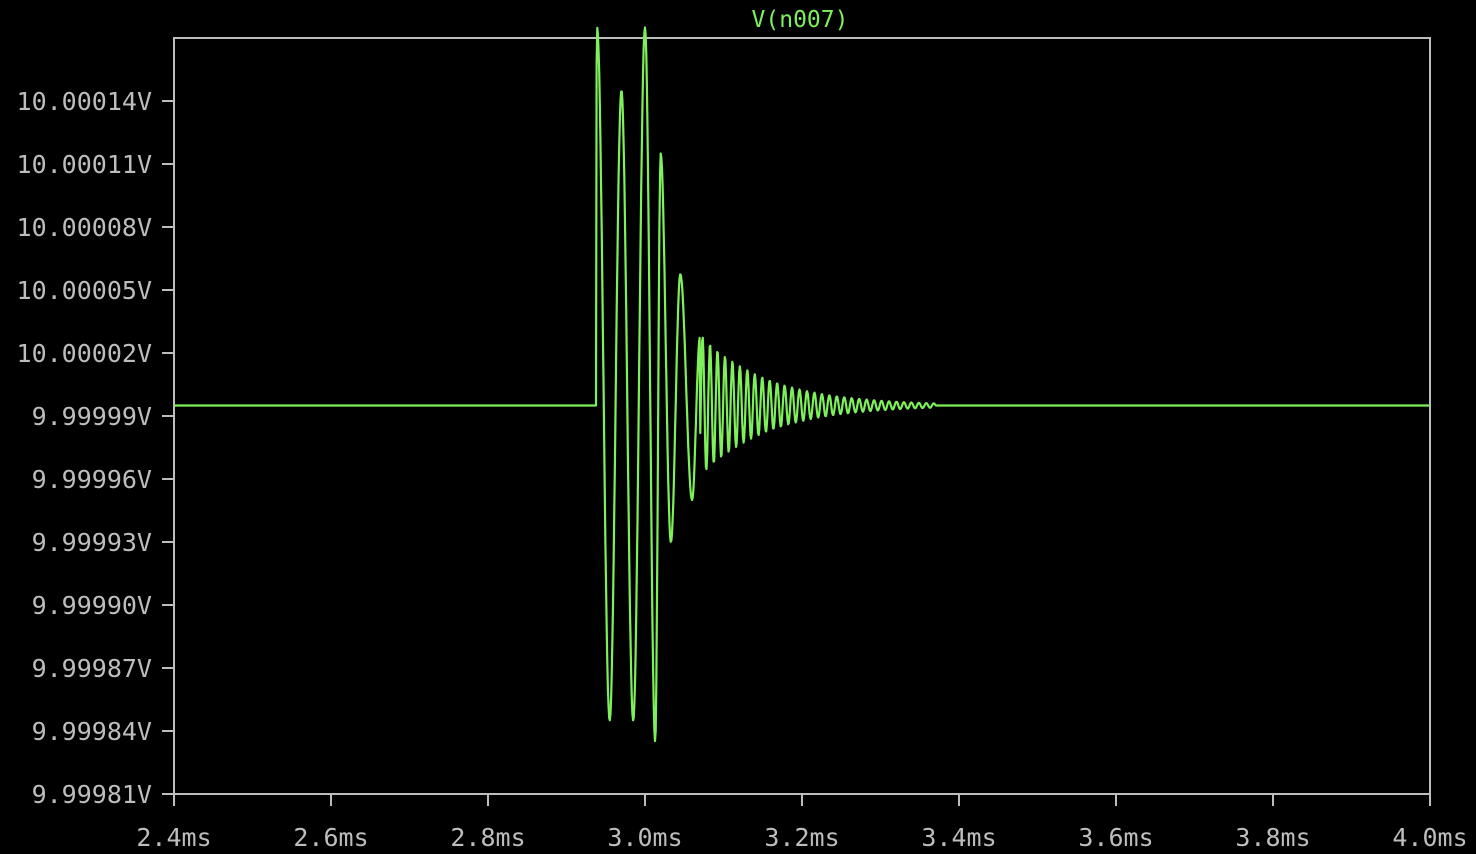  Describe the element at coordinates (487, 837) in the screenshot. I see `x-tick-label: 2.8ms` at that location.